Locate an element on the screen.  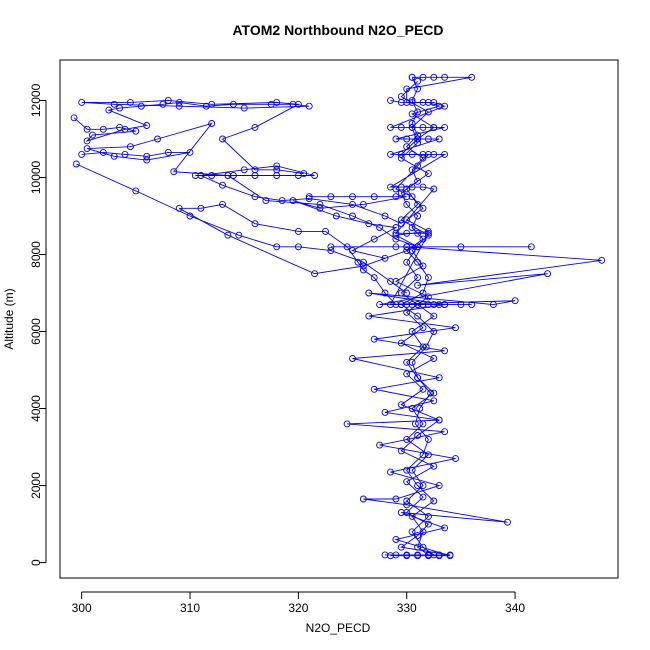
x-tick-label: 300 is located at coordinates (82, 608).